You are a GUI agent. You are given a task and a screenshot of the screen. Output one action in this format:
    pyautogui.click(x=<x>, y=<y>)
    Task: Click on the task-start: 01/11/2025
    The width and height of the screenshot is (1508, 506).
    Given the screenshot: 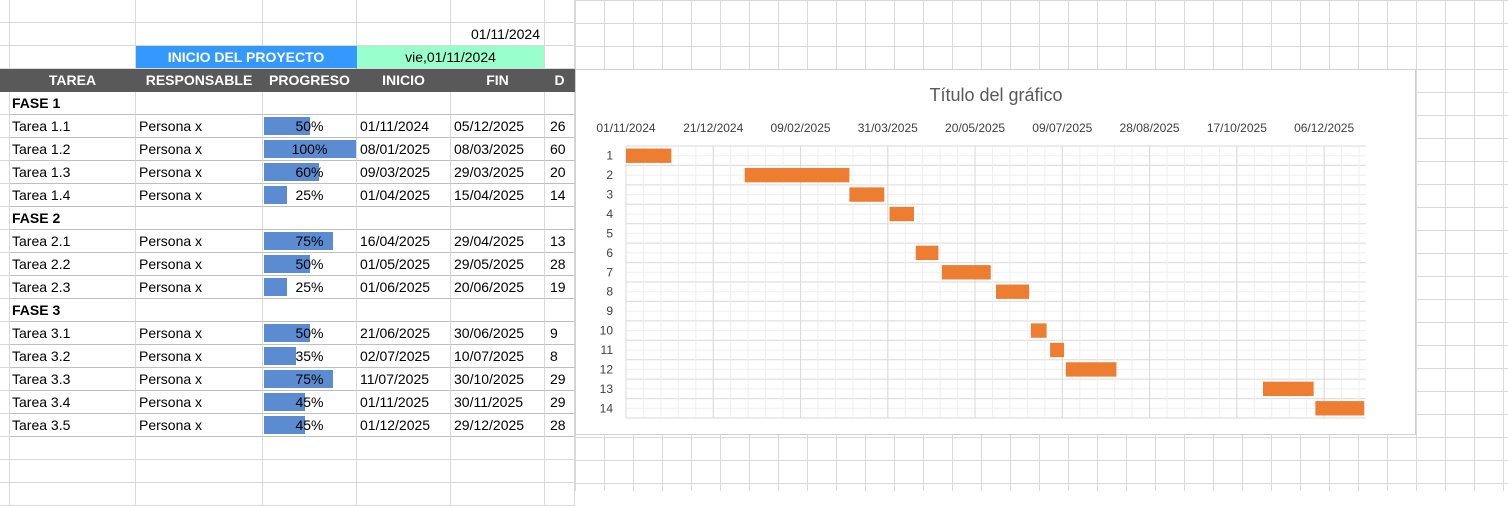 What is the action you would take?
    pyautogui.click(x=404, y=402)
    